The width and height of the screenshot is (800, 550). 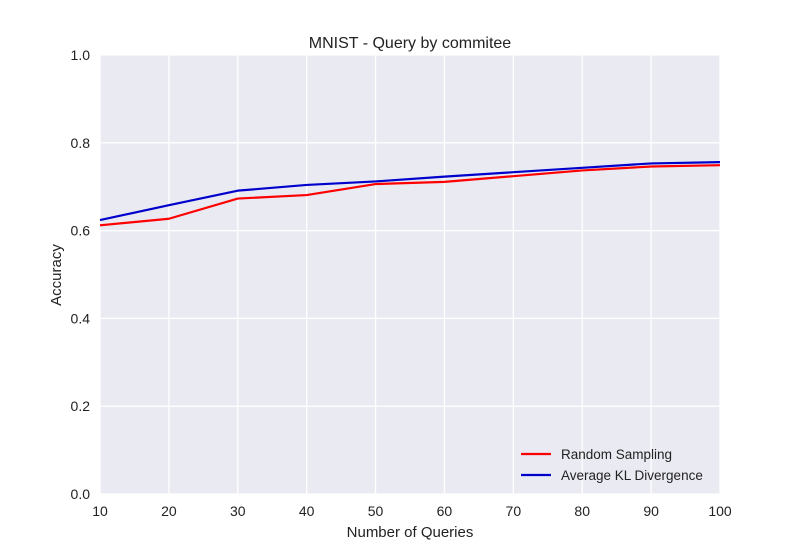 What do you see at coordinates (81, 231) in the screenshot?
I see `y-tick-label: 0.6` at bounding box center [81, 231].